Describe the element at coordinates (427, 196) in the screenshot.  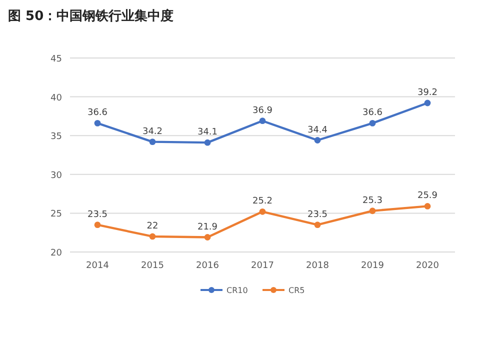
I see `data-label: 25.9` at that location.